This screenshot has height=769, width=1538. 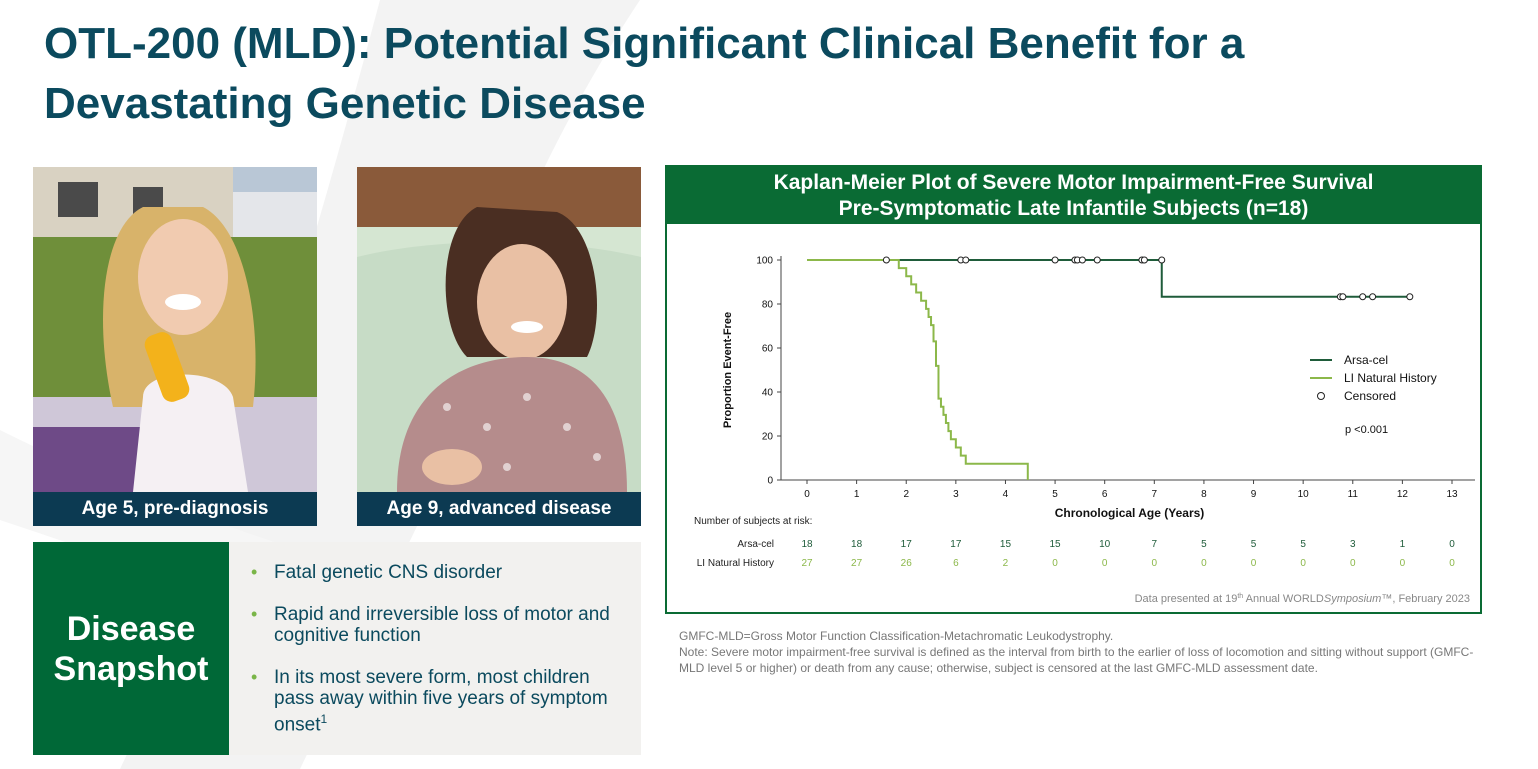 I want to click on y-tick-label: 60, so click(x=768, y=349).